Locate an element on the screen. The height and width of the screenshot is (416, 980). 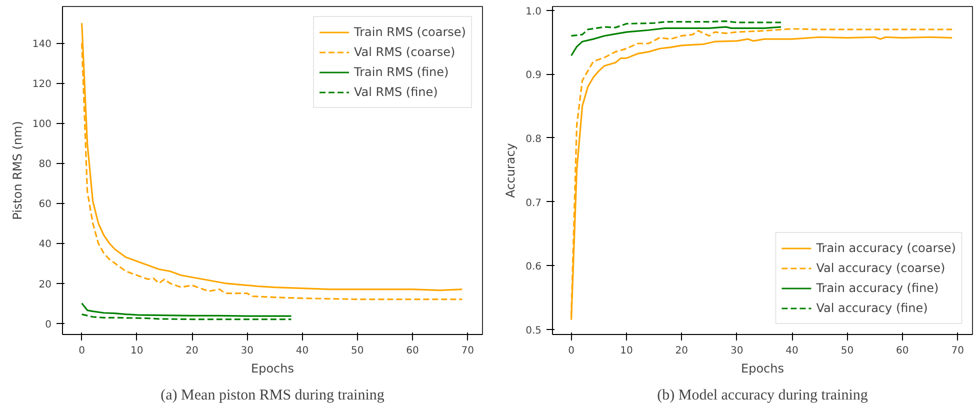
y-axis-title: Piston RMS (nm) is located at coordinates (17, 170).